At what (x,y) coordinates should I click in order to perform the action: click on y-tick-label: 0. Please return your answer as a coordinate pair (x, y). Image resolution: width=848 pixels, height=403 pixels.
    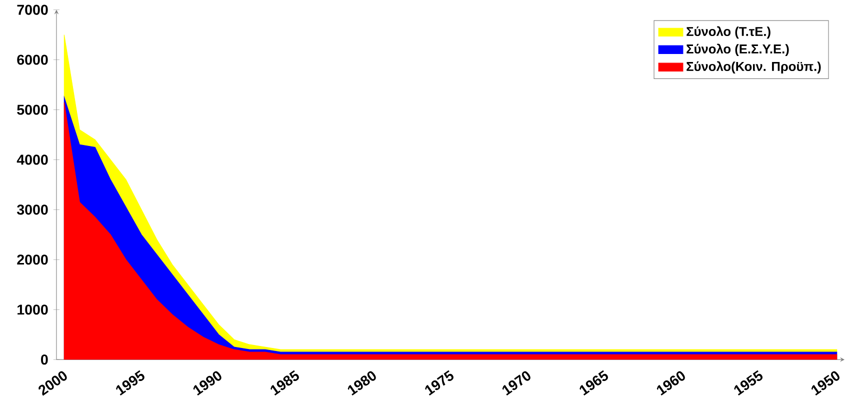
    Looking at the image, I should click on (44, 359).